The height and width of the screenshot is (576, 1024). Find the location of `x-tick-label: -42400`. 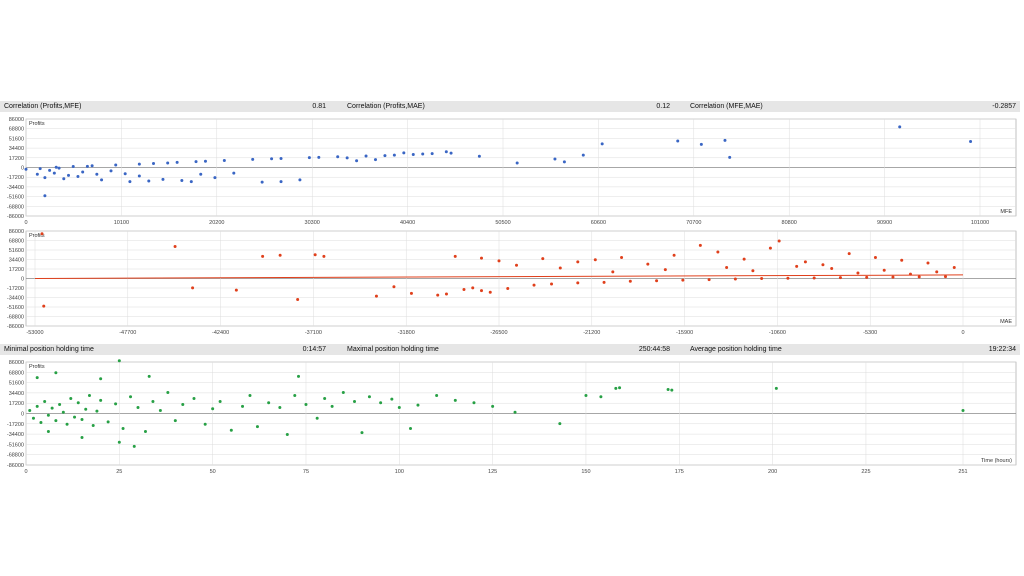

x-tick-label: -42400 is located at coordinates (220, 333).